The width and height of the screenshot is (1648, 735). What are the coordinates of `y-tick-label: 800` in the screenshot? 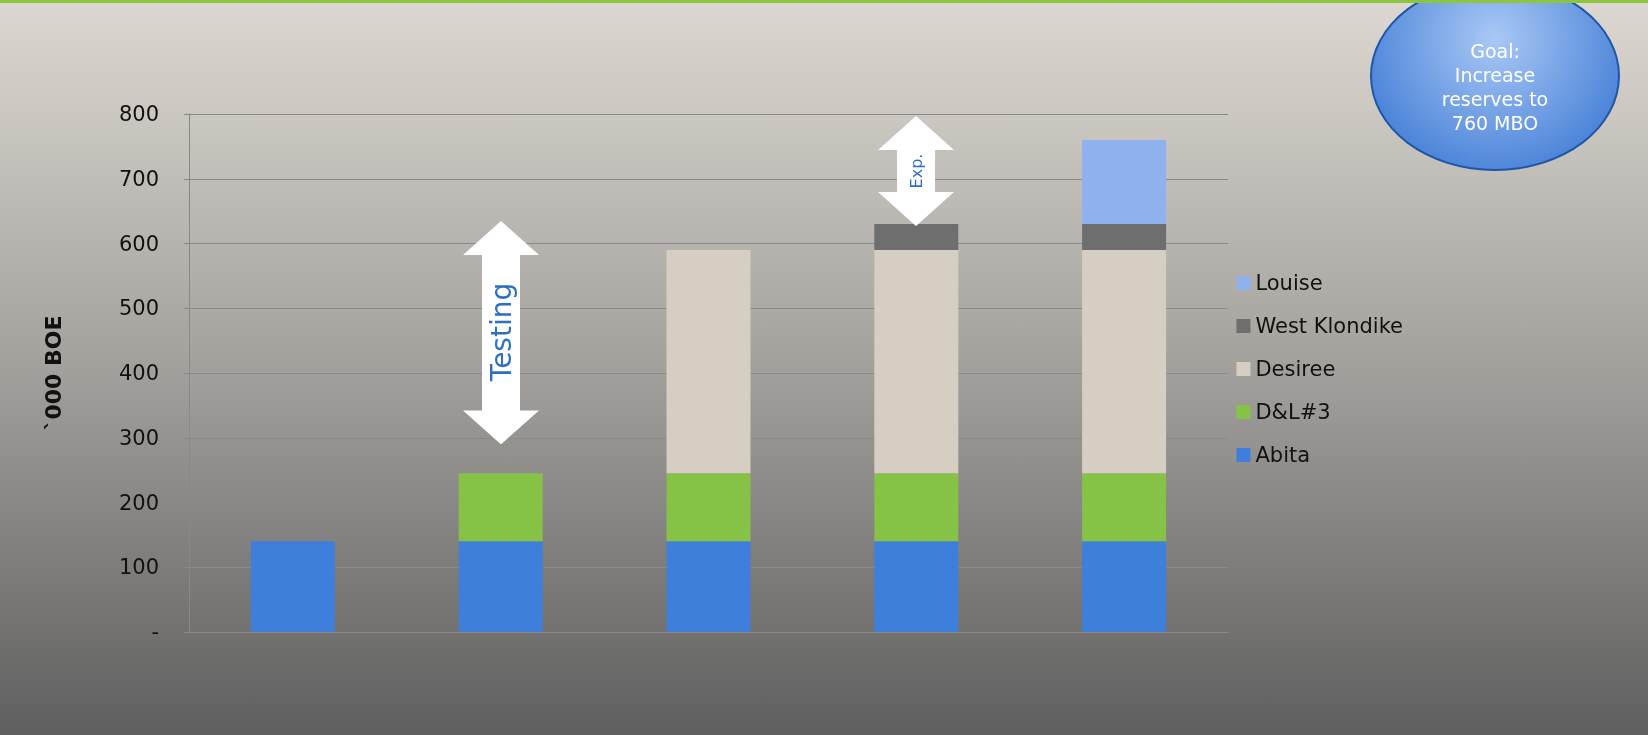 It's located at (138, 114).